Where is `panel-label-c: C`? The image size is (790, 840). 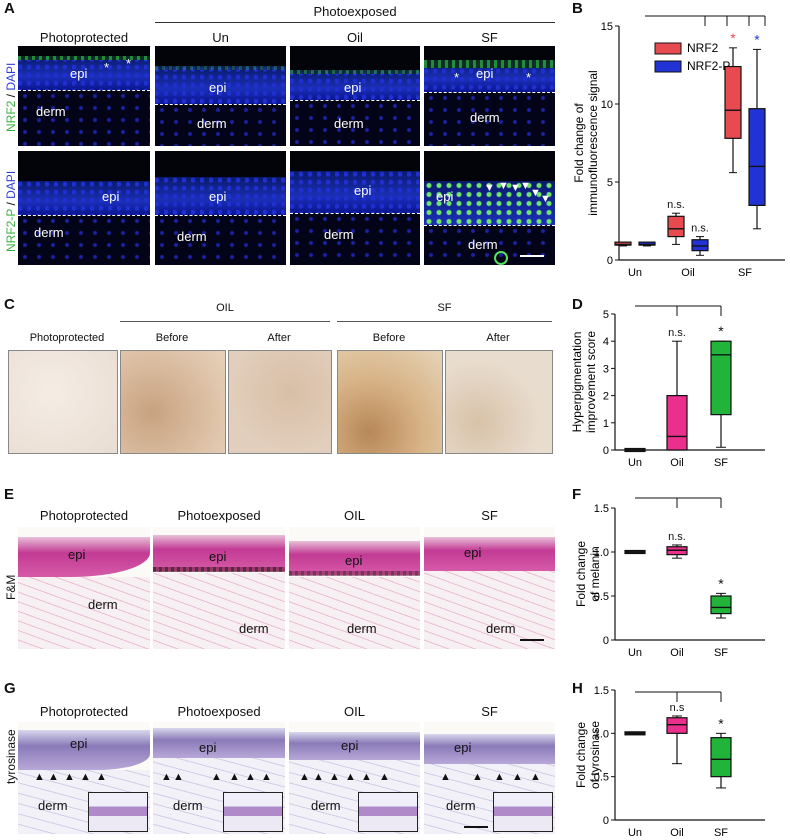
panel-label-c: C is located at coordinates (9, 304).